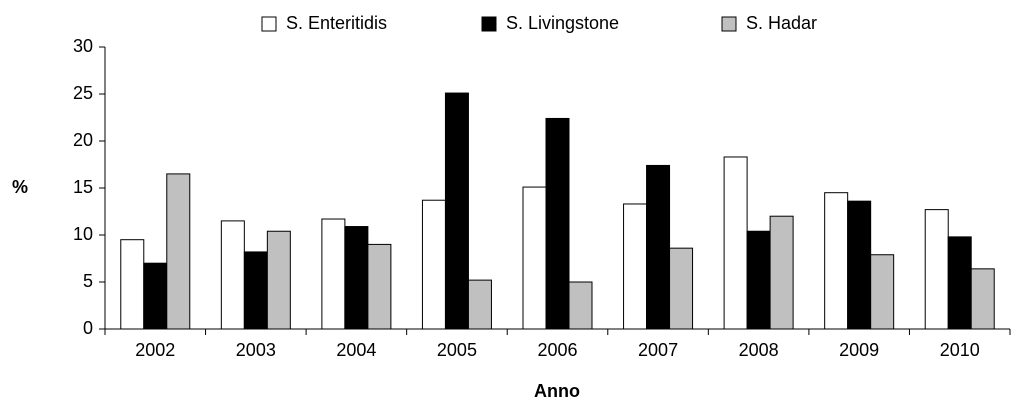  I want to click on y-tick-label: 15, so click(83, 187).